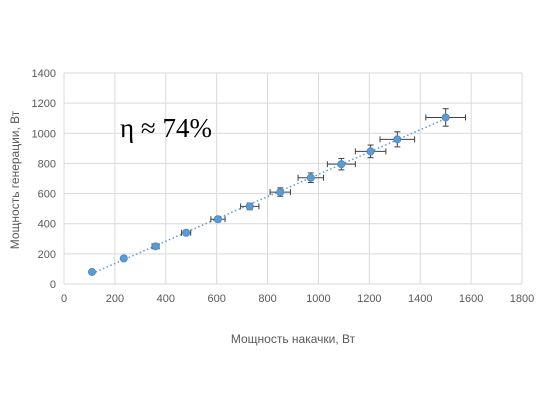 This screenshot has height=405, width=540. I want to click on y-tick-label: 0, so click(53, 285).